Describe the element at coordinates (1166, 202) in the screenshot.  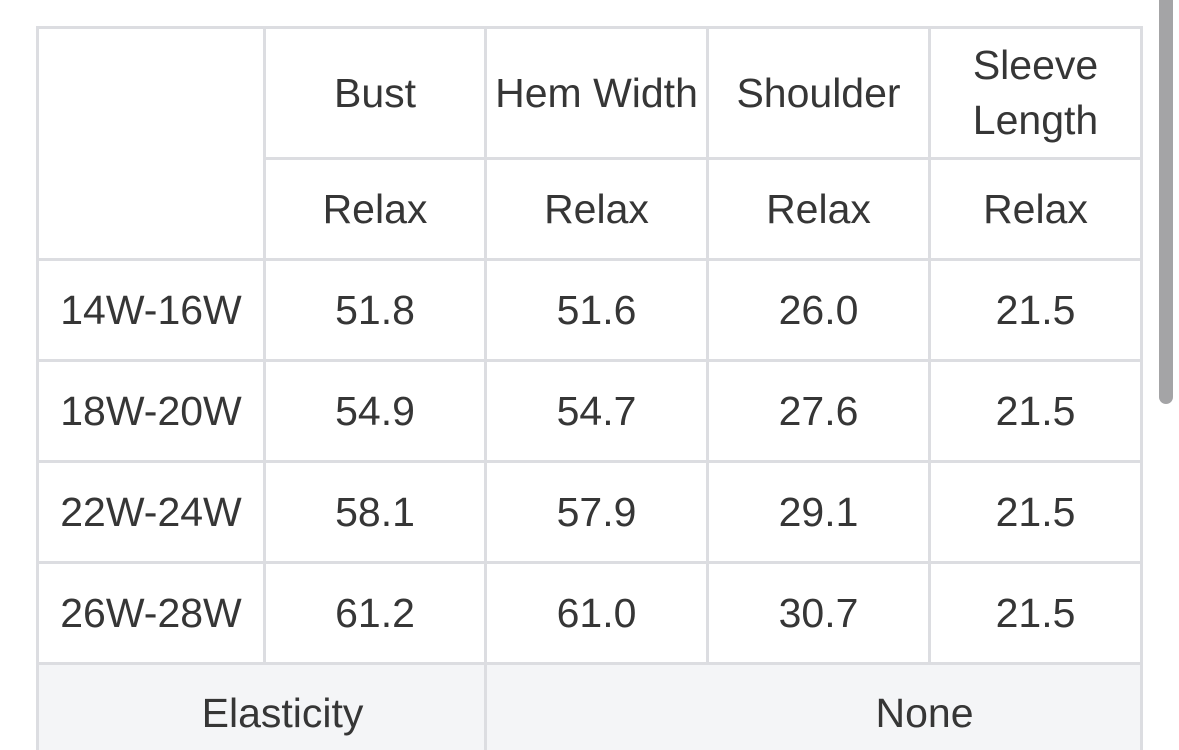
I see `vertical-scrollbar-thumb` at that location.